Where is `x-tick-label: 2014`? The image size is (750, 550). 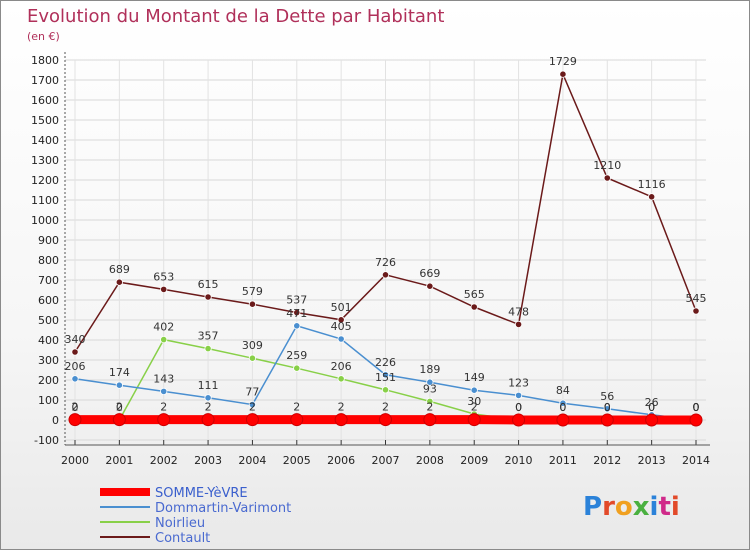 x-tick-label: 2014 is located at coordinates (696, 460).